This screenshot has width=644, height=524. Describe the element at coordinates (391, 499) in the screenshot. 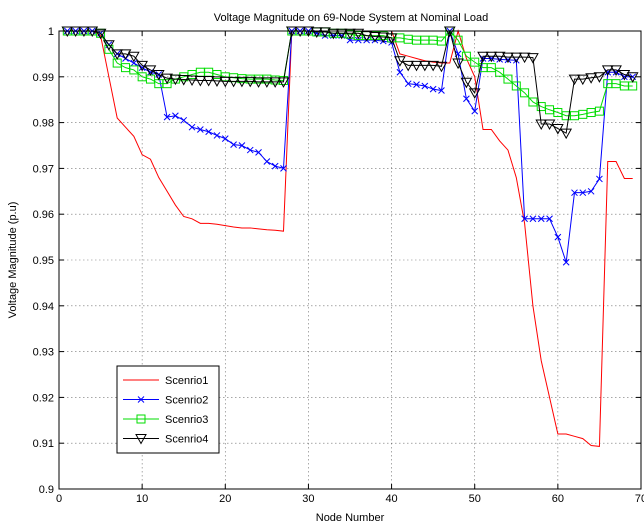

I see `x-tick-label: 40` at that location.